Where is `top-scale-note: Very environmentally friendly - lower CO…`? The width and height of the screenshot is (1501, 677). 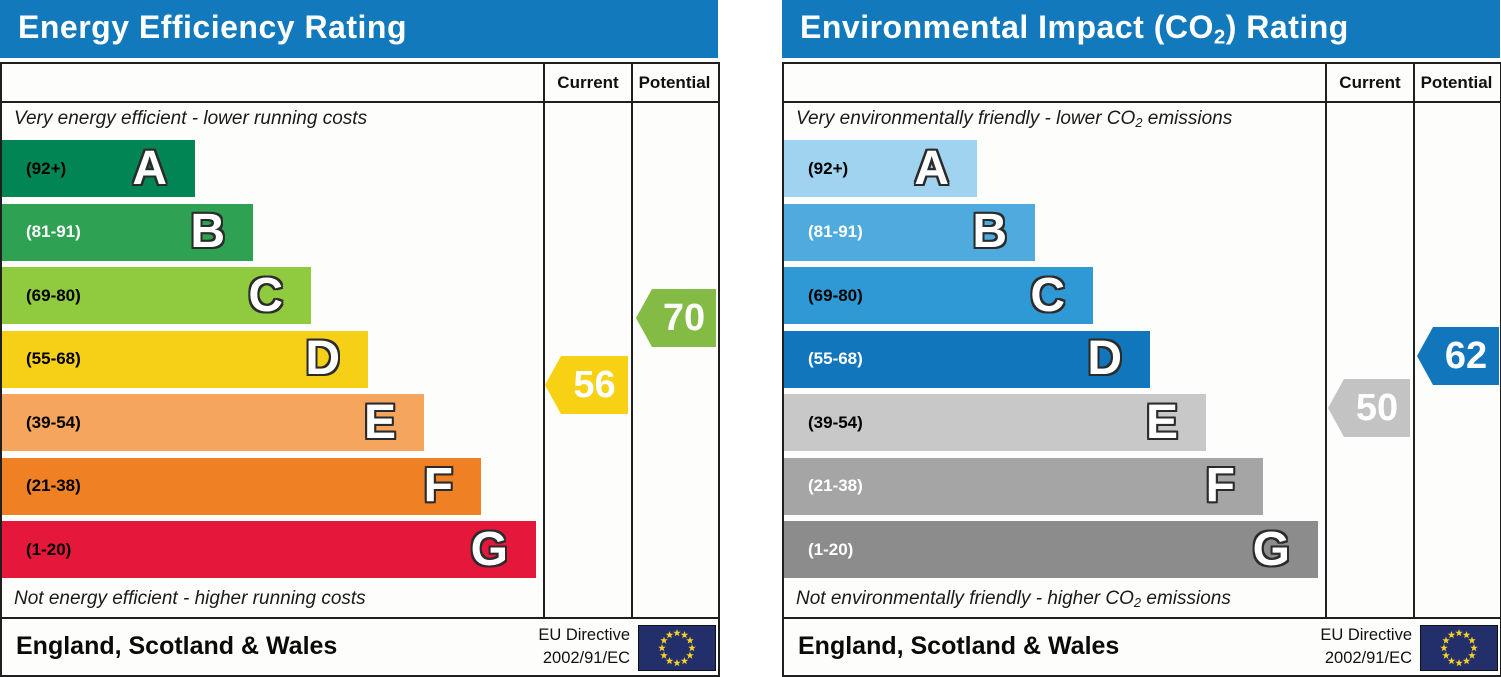
top-scale-note: Very environmentally friendly - lower CO… is located at coordinates (1014, 119).